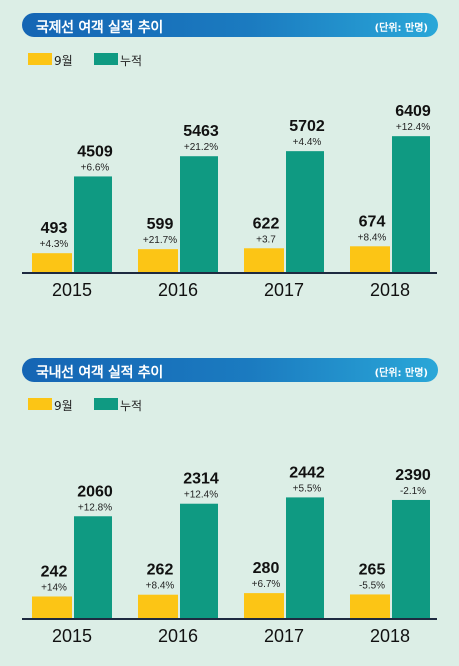  I want to click on chart-title: 국제선 여객 실적 추이, so click(99, 28).